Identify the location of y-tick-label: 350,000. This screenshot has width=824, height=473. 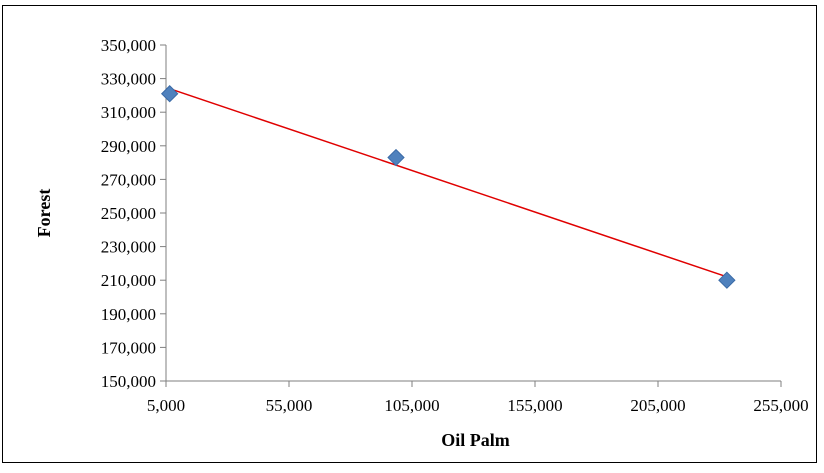
(128, 45).